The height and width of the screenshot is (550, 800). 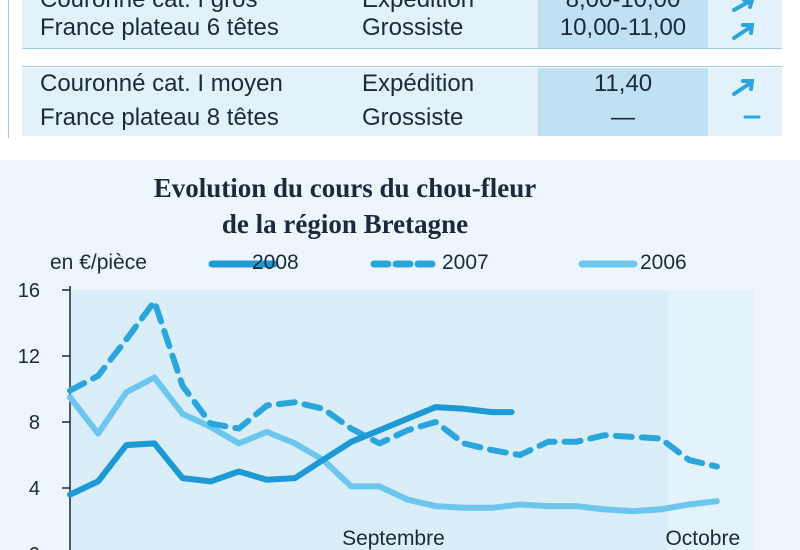 What do you see at coordinates (393, 538) in the screenshot?
I see `x-month-label: Septembre` at bounding box center [393, 538].